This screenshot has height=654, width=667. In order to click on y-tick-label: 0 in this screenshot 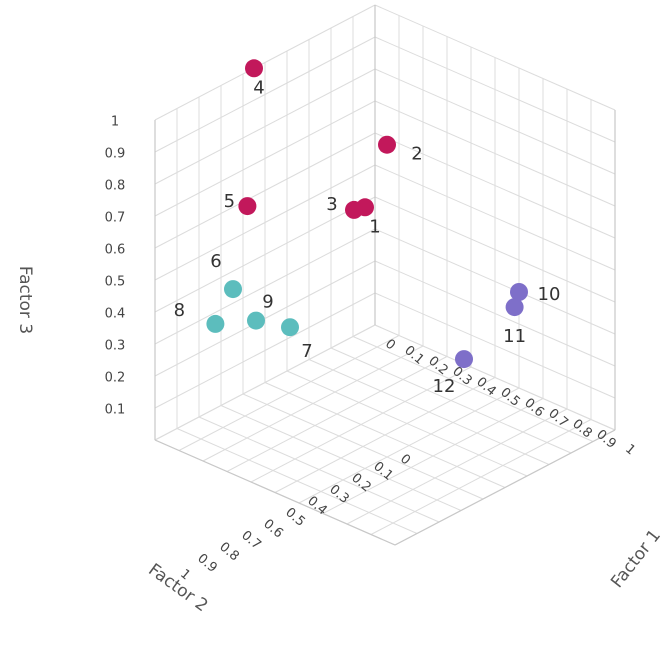, I will do `click(405, 460)`.